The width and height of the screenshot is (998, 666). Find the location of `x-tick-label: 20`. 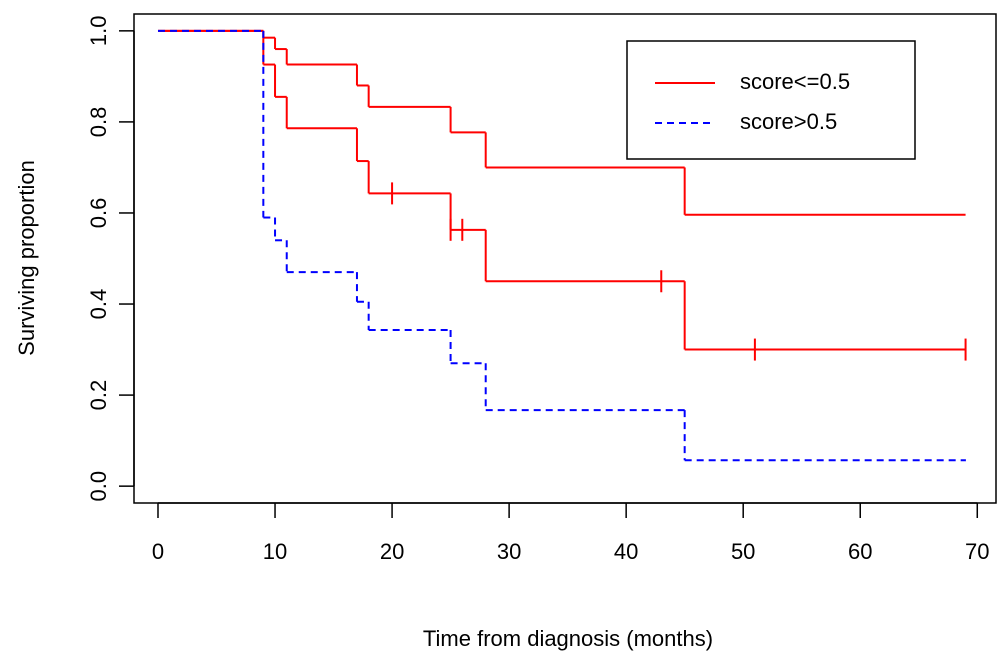

x-tick-label: 20 is located at coordinates (392, 551).